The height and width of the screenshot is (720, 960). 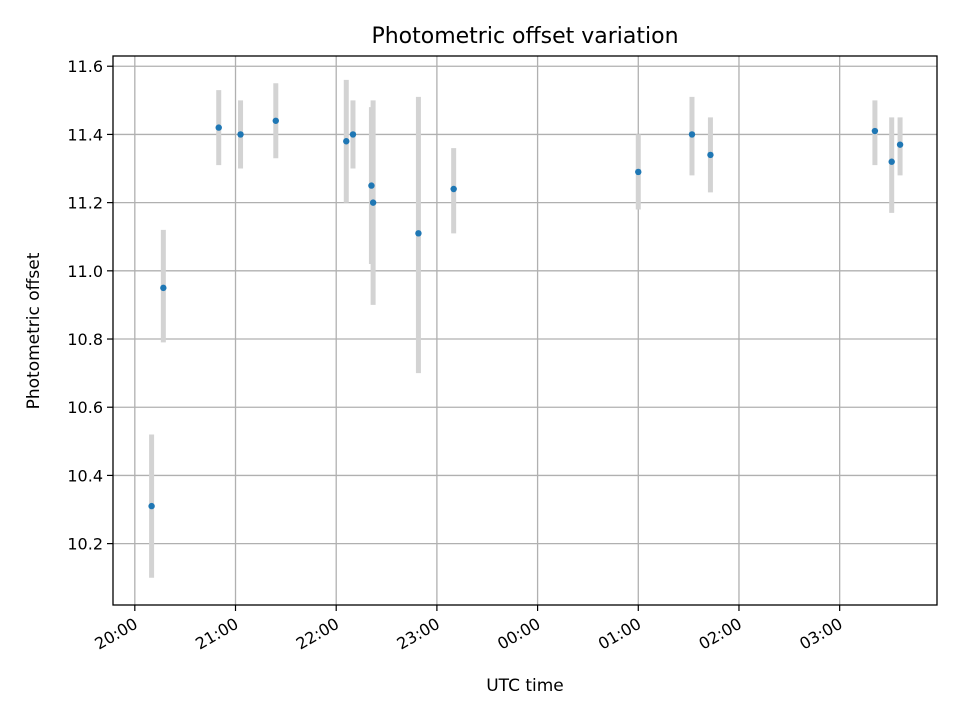 I want to click on y-tick-label: 11.0, so click(x=85, y=271).